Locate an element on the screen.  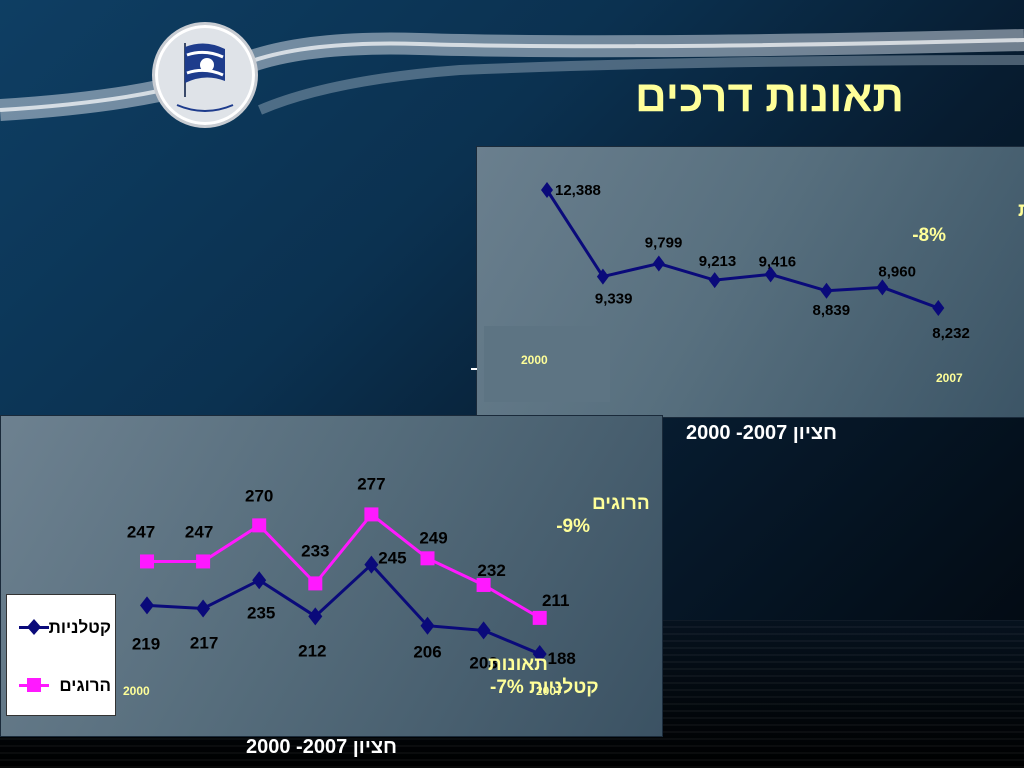
series-line-total-accidents is located at coordinates (742, 249).